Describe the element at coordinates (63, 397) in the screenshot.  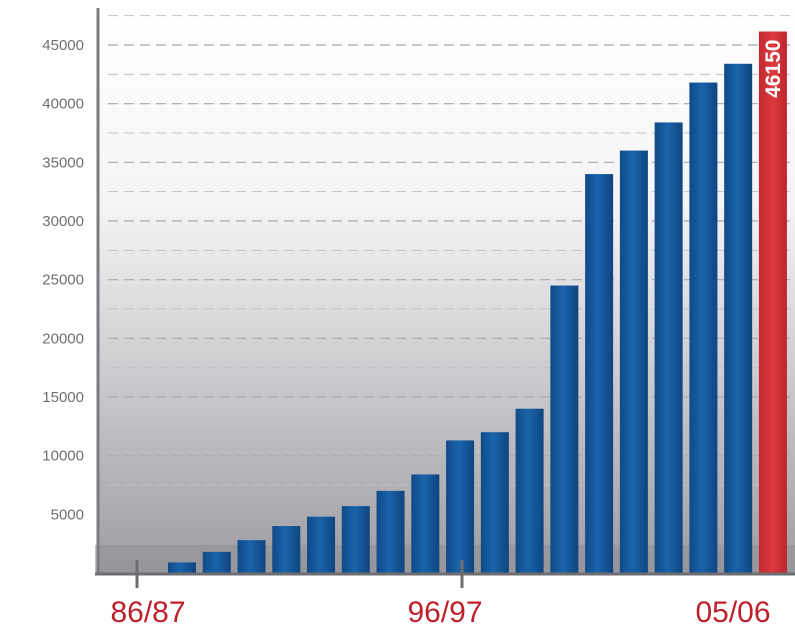
I see `y-tick-label: 15000` at that location.